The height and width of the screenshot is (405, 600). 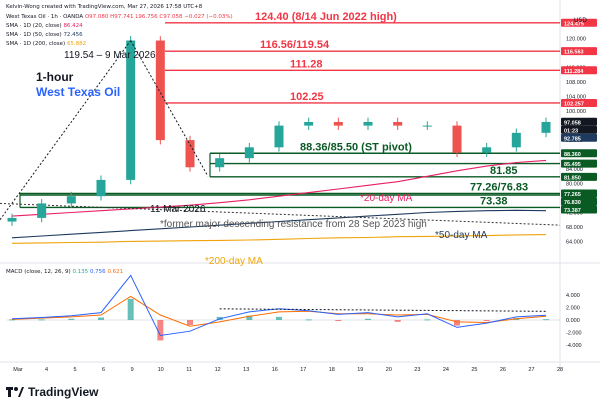 I want to click on currency-label: USD, so click(x=580, y=20).